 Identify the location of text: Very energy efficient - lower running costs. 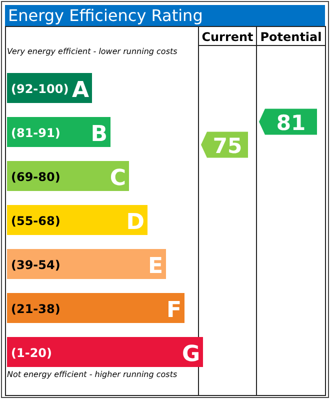
(92, 51).